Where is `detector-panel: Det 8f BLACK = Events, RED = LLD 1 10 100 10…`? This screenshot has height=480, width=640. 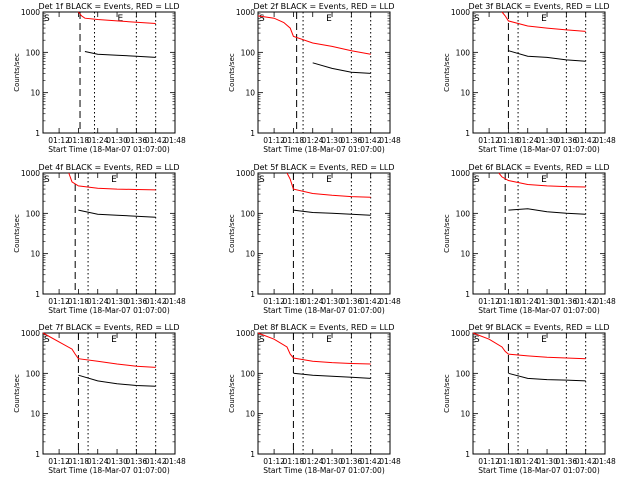
detector-panel: Det 8f BLACK = Events, RED = LLD 1 10 100 10… is located at coordinates (314, 399).